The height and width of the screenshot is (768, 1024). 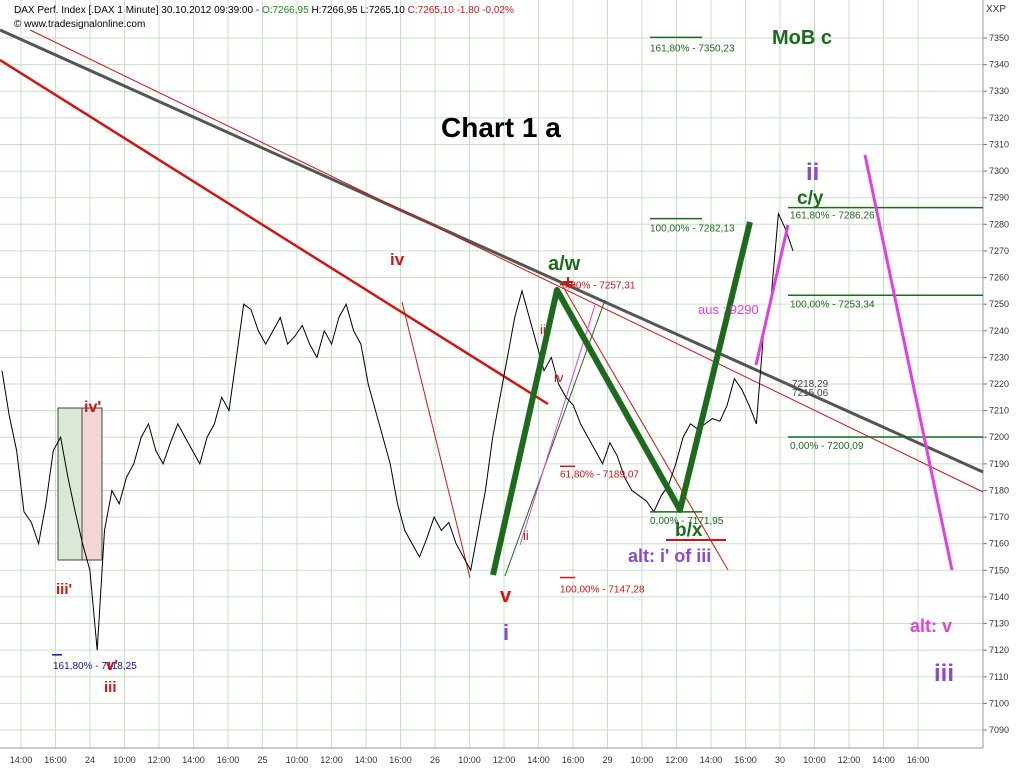 I want to click on x-tick-label: 29, so click(x=607, y=760).